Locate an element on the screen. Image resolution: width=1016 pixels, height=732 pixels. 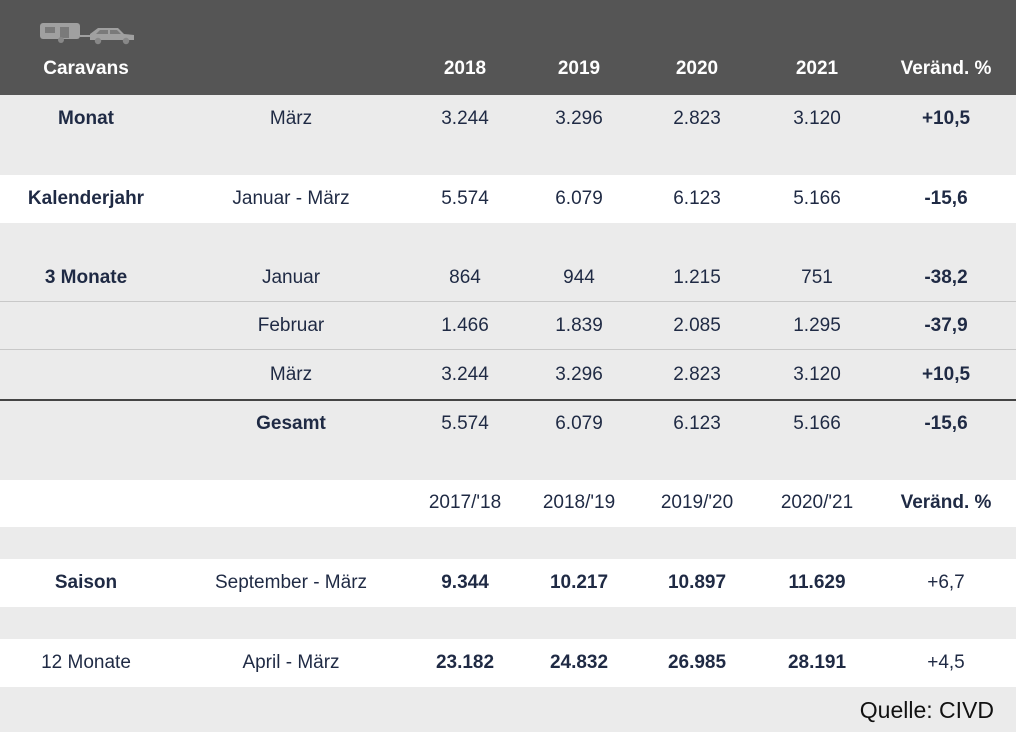
season-year: 2018/'19 is located at coordinates (579, 502).